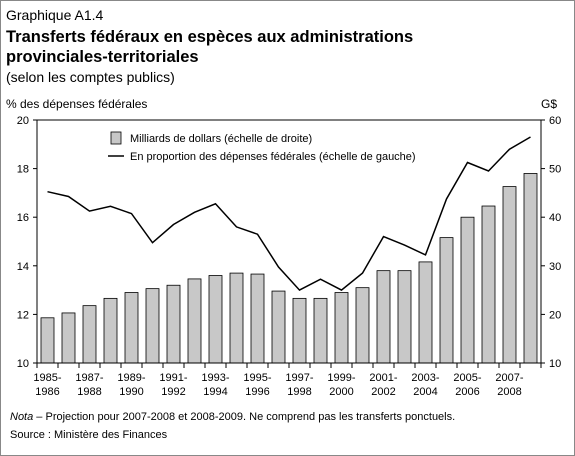 The height and width of the screenshot is (456, 575). What do you see at coordinates (555, 121) in the screenshot?
I see `y2-tick-label: 60` at bounding box center [555, 121].